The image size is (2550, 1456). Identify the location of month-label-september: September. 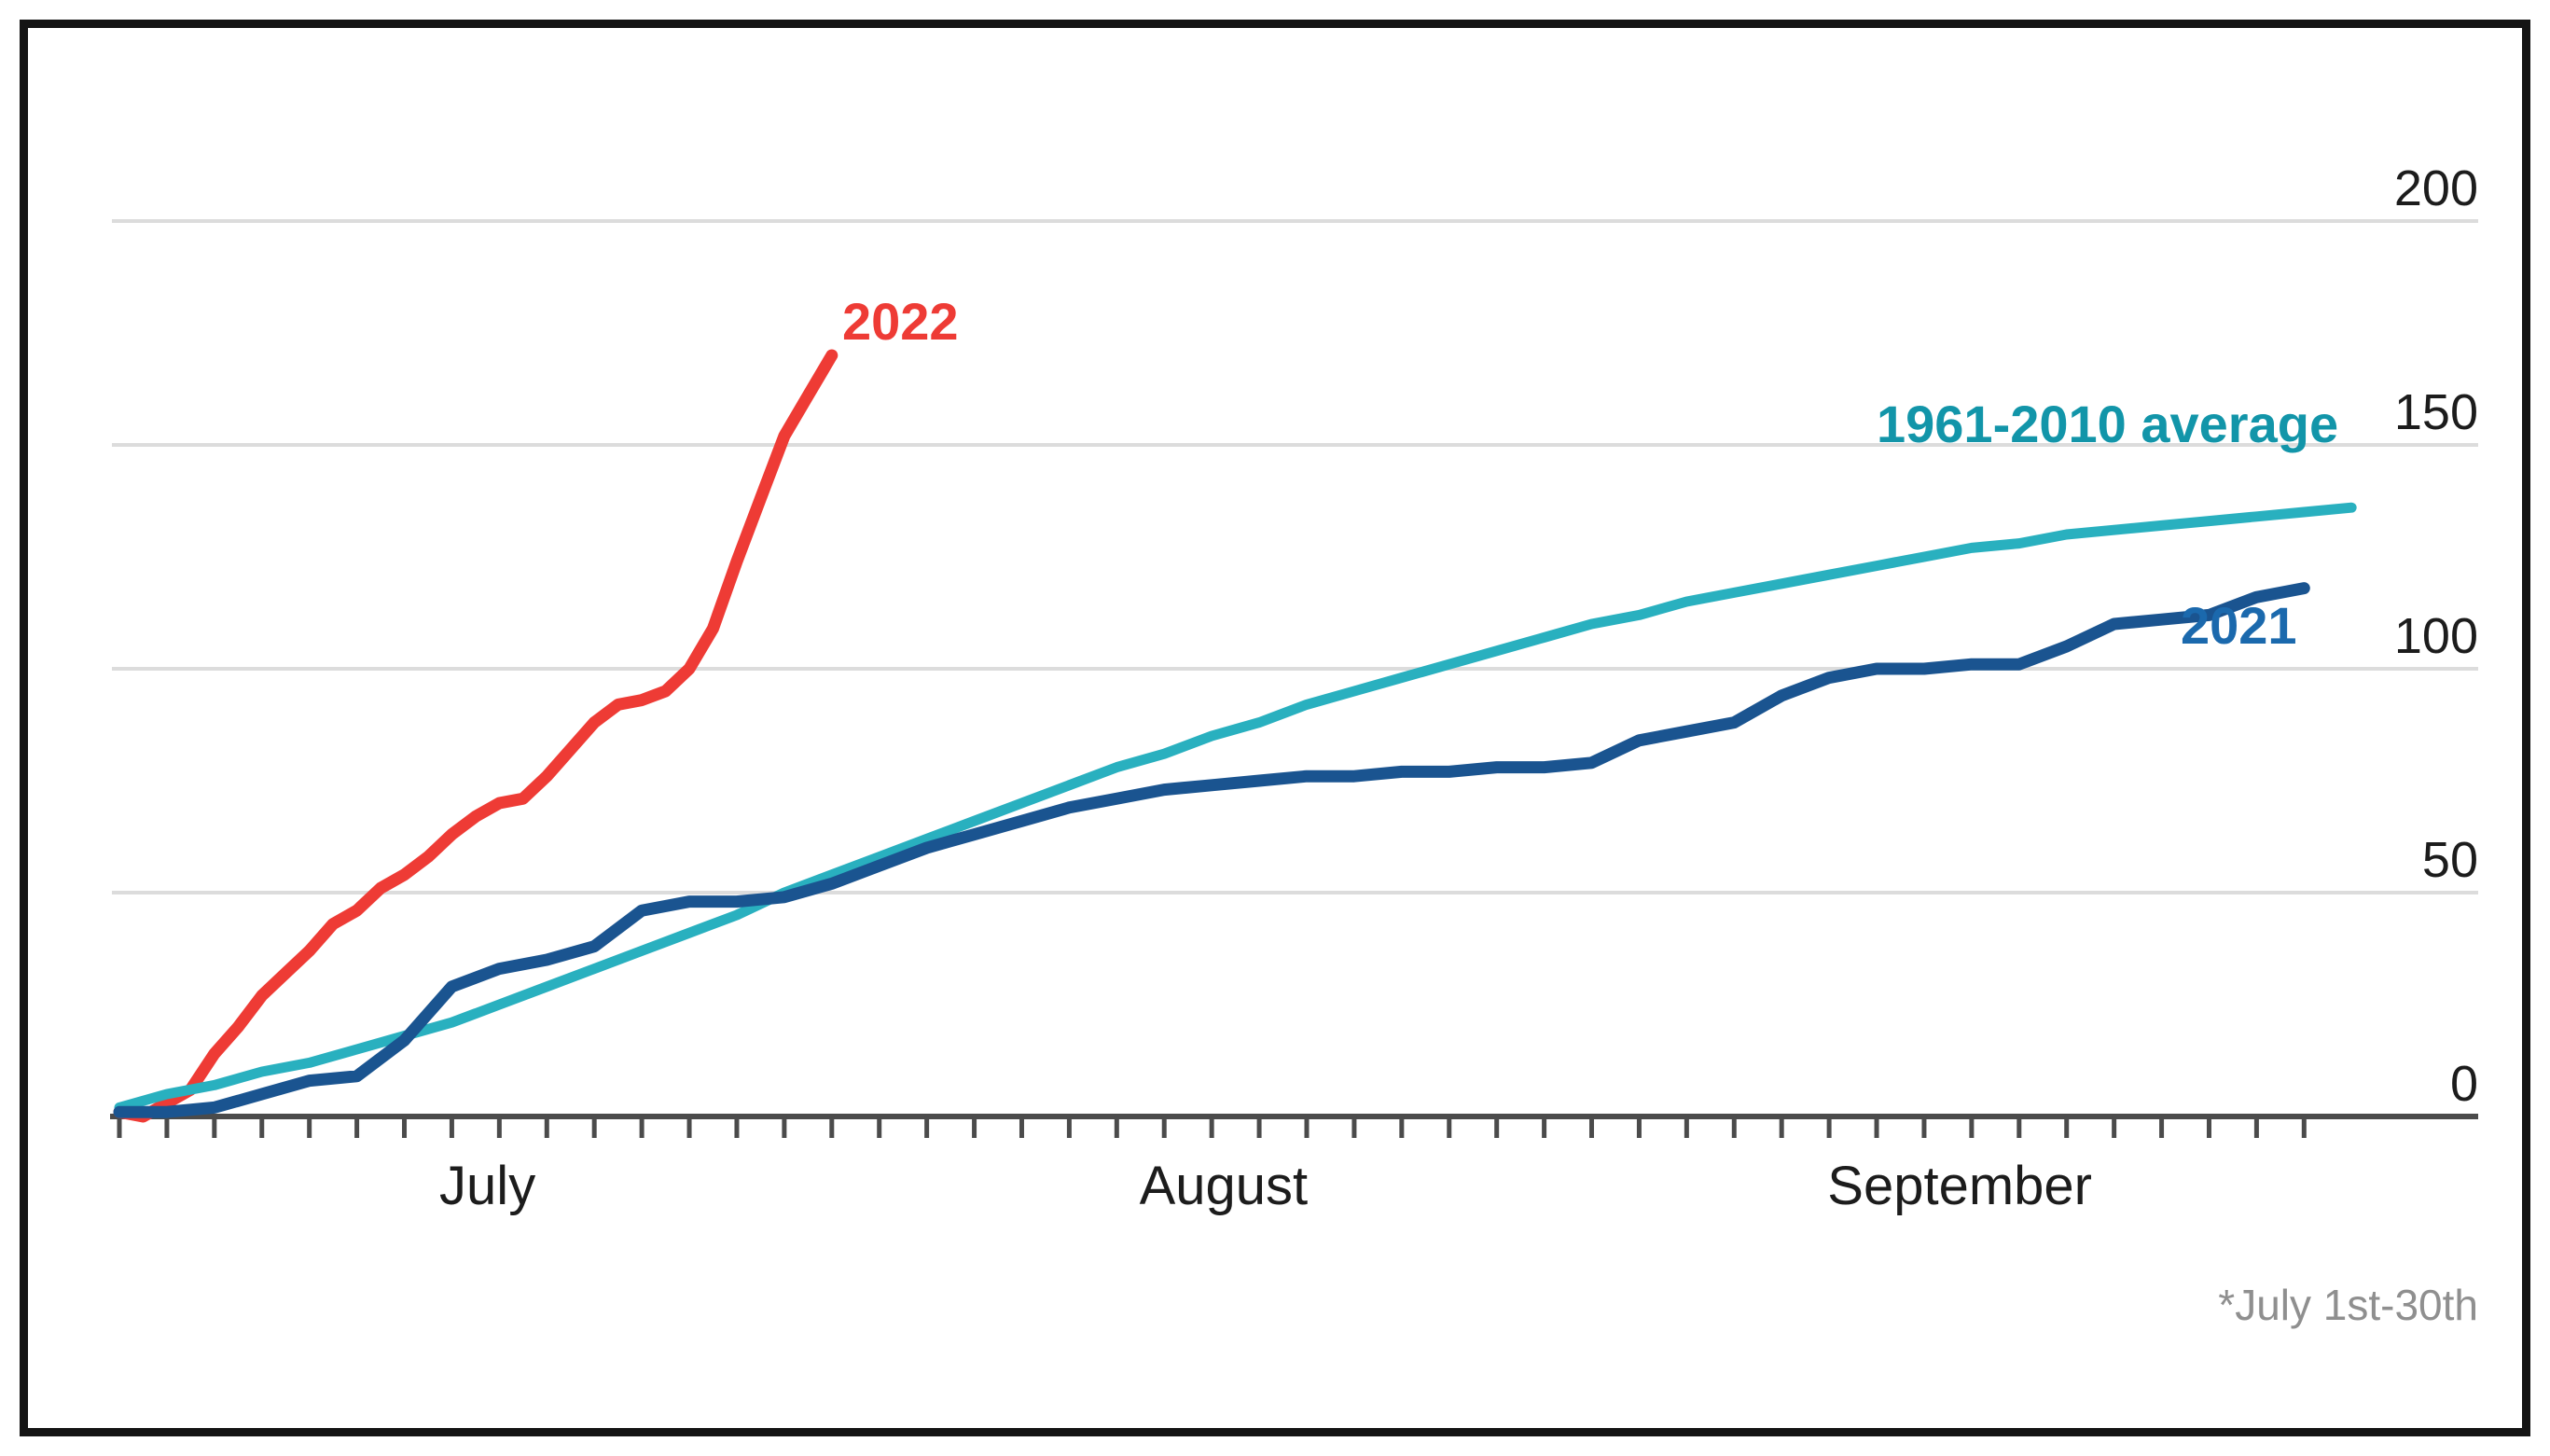
(1959, 1186).